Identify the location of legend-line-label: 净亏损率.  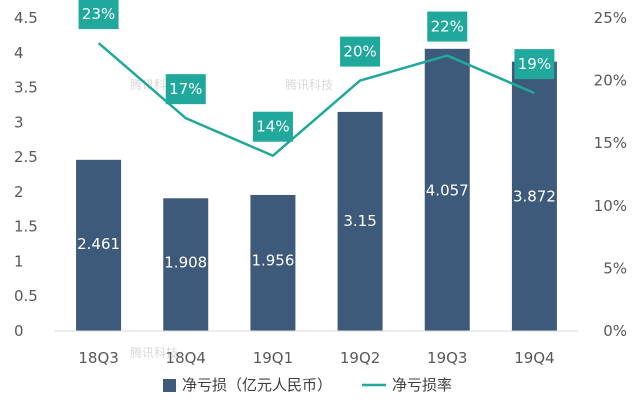
(422, 385).